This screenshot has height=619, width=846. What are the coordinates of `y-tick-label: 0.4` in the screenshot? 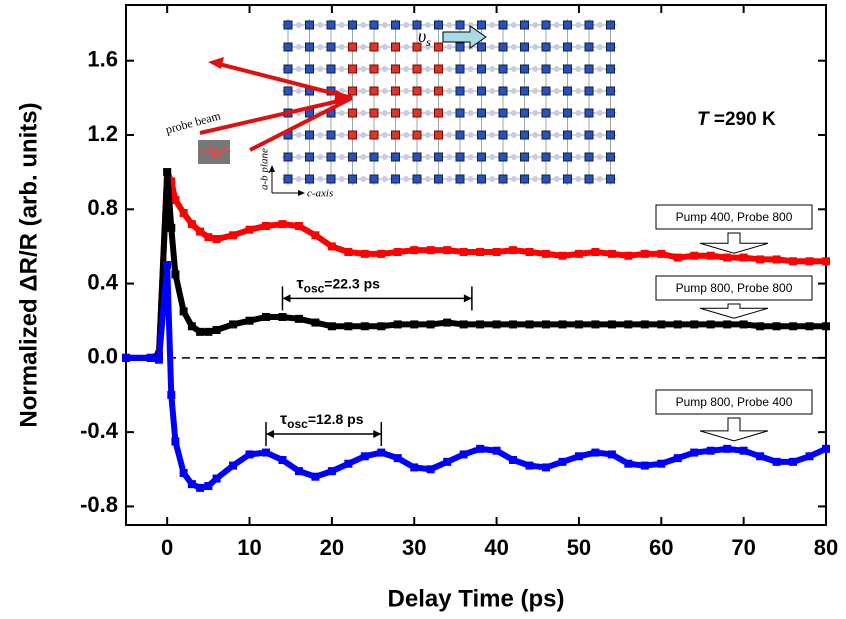 It's located at (102, 281).